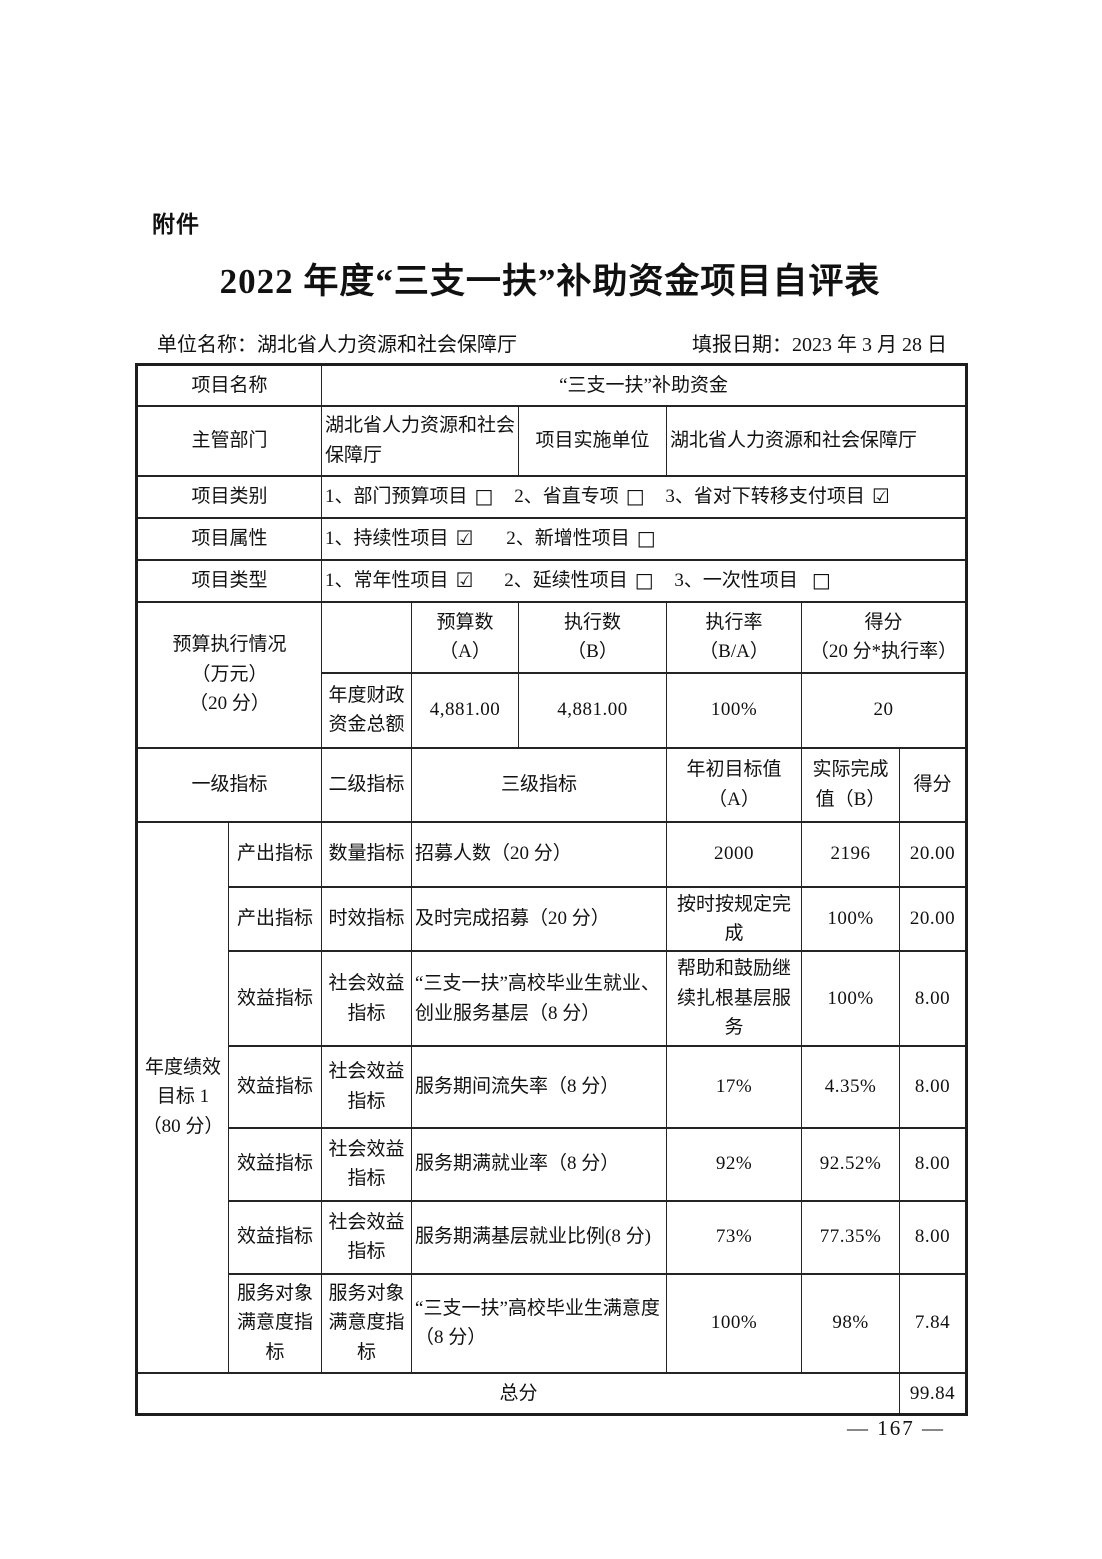 Image resolution: width=1102 pixels, height=1559 pixels. I want to click on attribute-option: 2、新增性项目 □, so click(581, 538).